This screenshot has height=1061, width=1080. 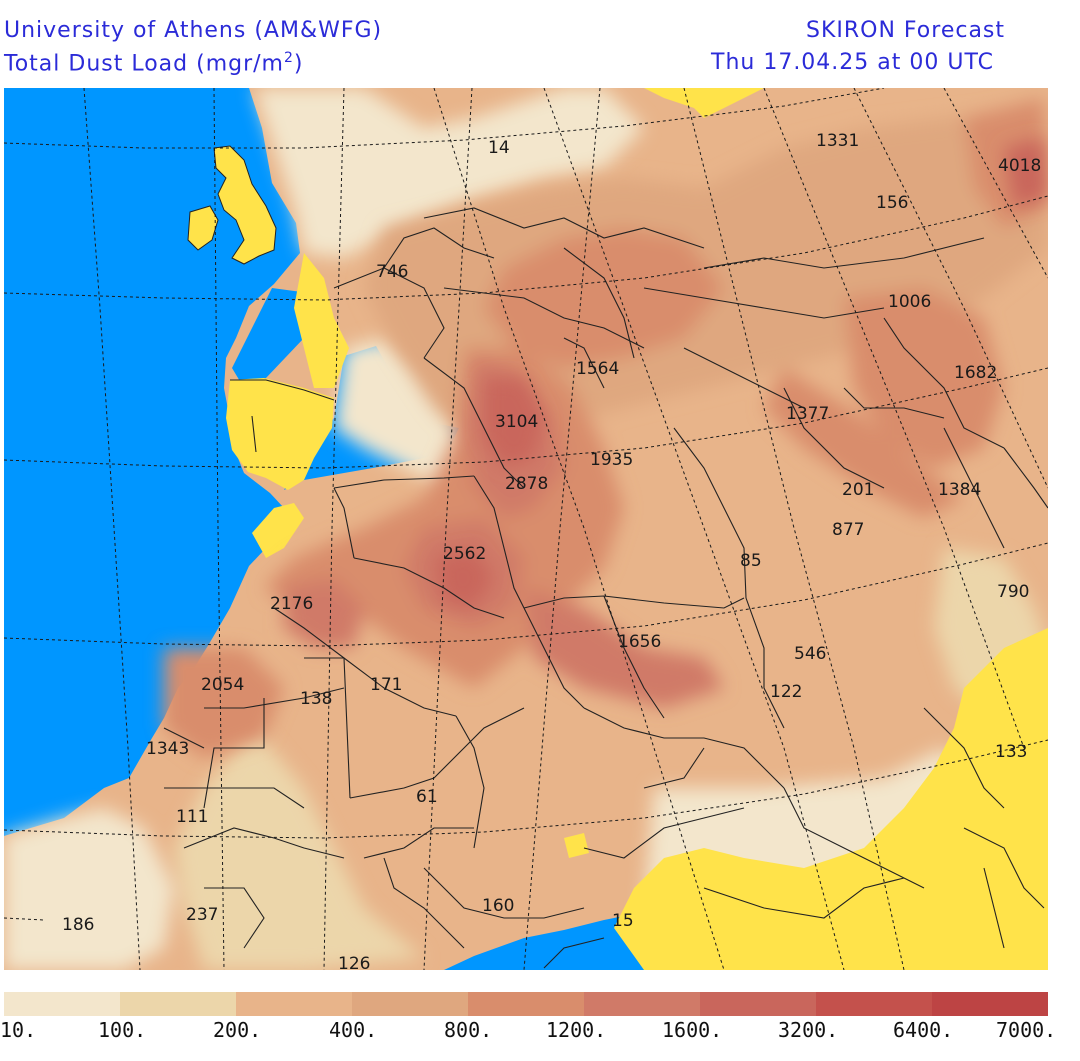 What do you see at coordinates (639, 642) in the screenshot?
I see `value-label: 1656` at bounding box center [639, 642].